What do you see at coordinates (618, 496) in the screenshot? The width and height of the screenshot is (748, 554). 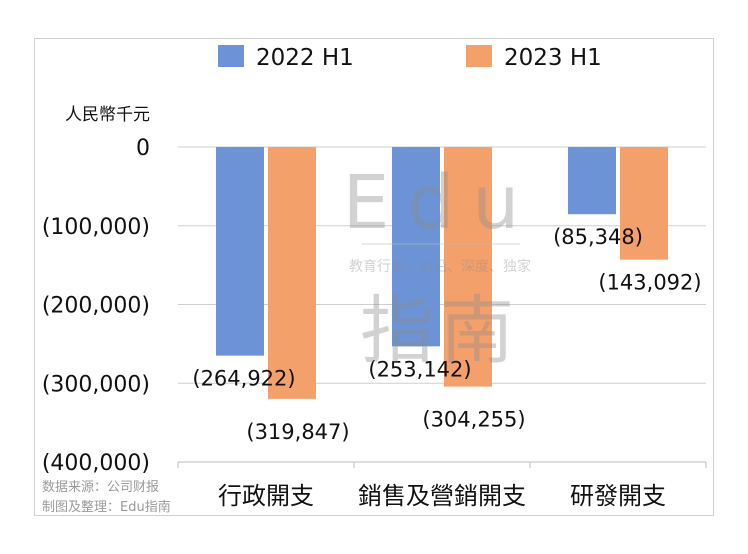 I see `x-tick-label: 研發開支` at bounding box center [618, 496].